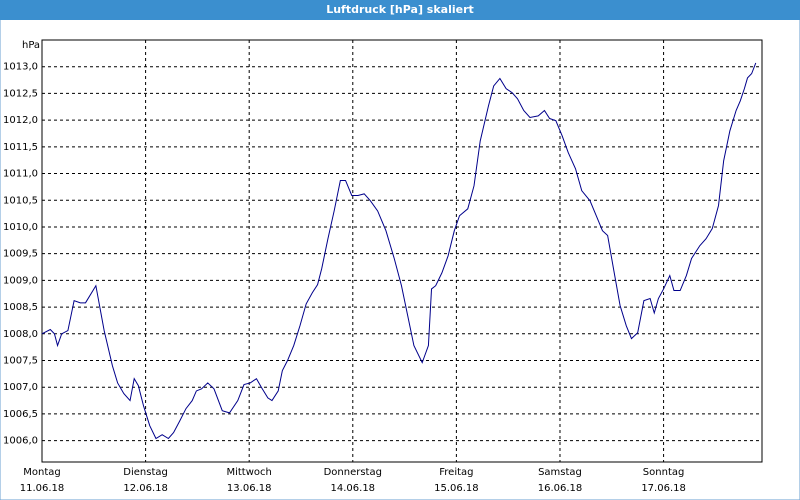 Image resolution: width=800 pixels, height=500 pixels. I want to click on x-tick-label: Donnerstag, so click(353, 472).